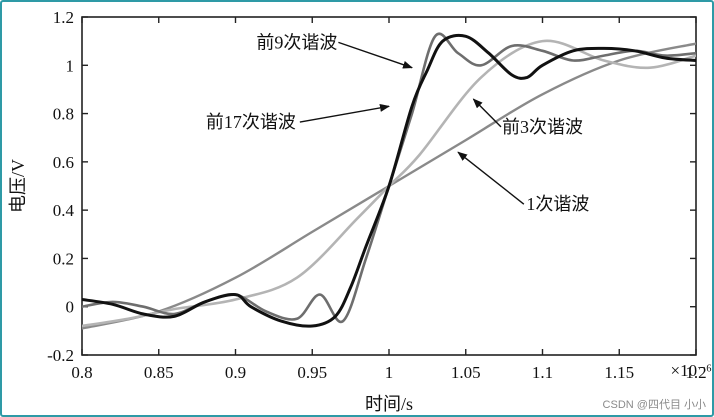 The image size is (714, 417). What do you see at coordinates (70, 65) in the screenshot?
I see `y-tick-label: 1` at bounding box center [70, 65].